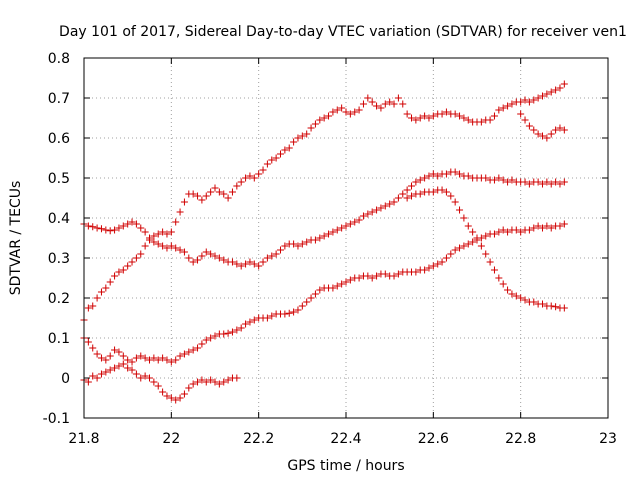 This screenshot has width=640, height=480. Describe the element at coordinates (433, 439) in the screenshot. I see `x-tick-label: 22.6` at that location.